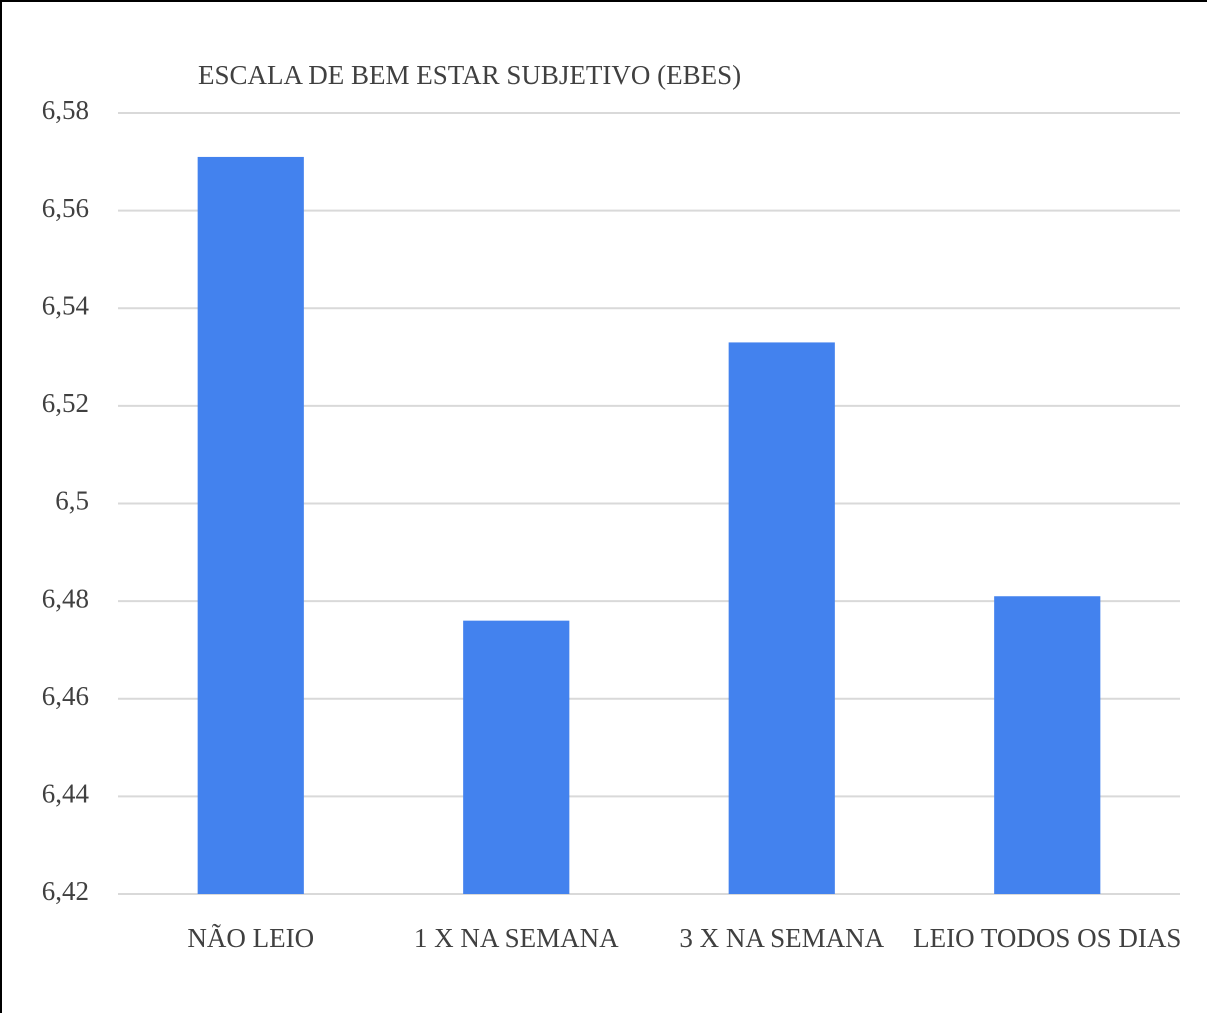 The width and height of the screenshot is (1207, 1013). What do you see at coordinates (66, 305) in the screenshot?
I see `y-tick-label: 6,54` at bounding box center [66, 305].